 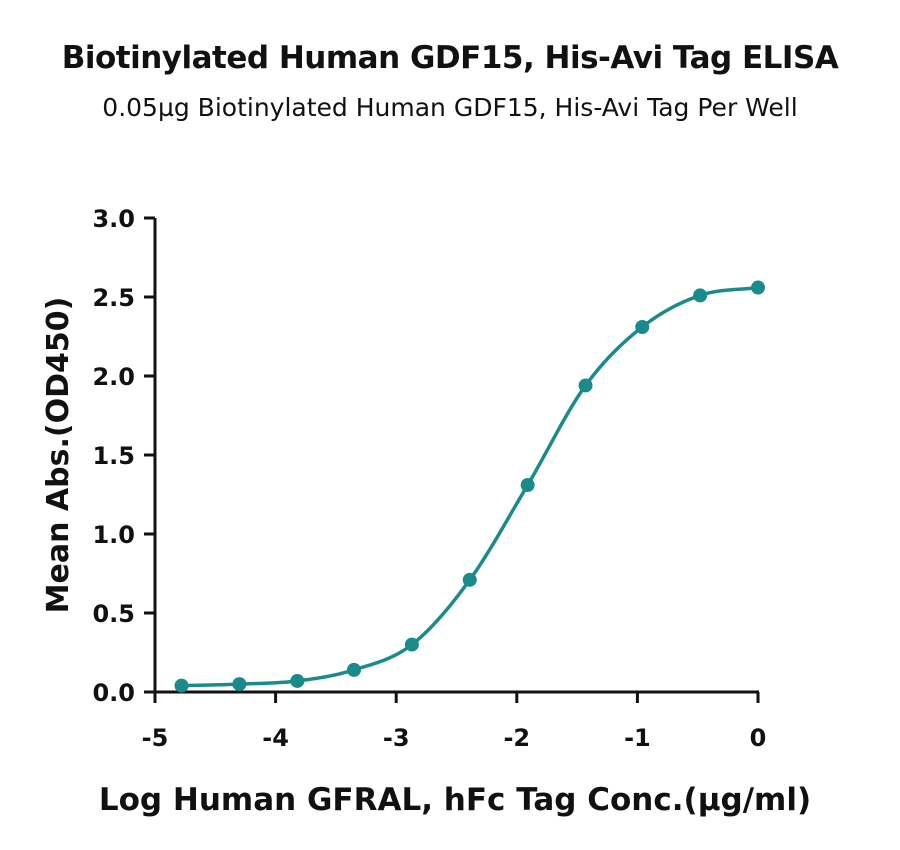 I want to click on y-tick-label: 1.5, so click(x=113, y=456).